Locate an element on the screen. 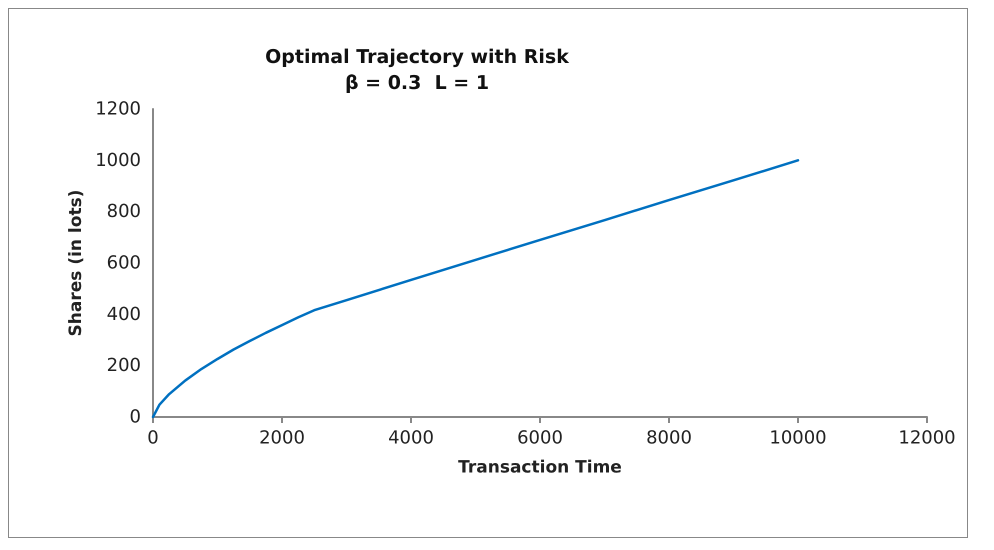  chart-title: Optimal Trajectory with Risk β = 0.3 L = 1 is located at coordinates (417, 70).